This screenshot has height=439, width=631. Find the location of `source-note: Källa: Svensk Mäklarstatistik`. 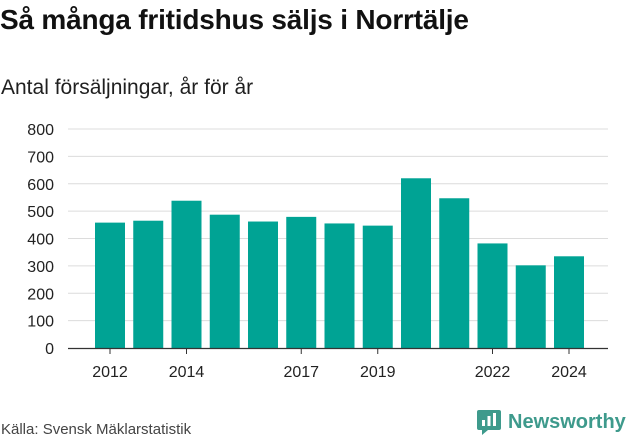

source-note: Källa: Svensk Mäklarstatistik is located at coordinates (96, 429).